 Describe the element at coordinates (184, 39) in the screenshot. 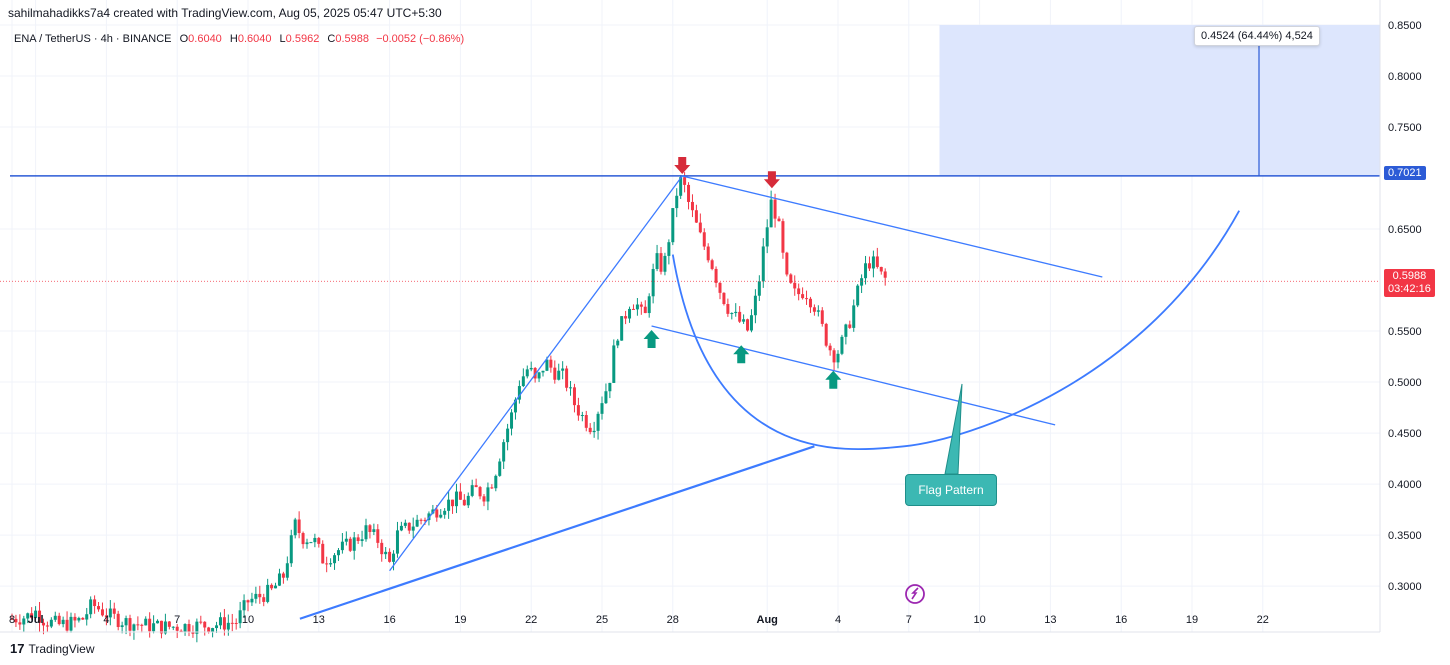

I see `open-label: O` at that location.